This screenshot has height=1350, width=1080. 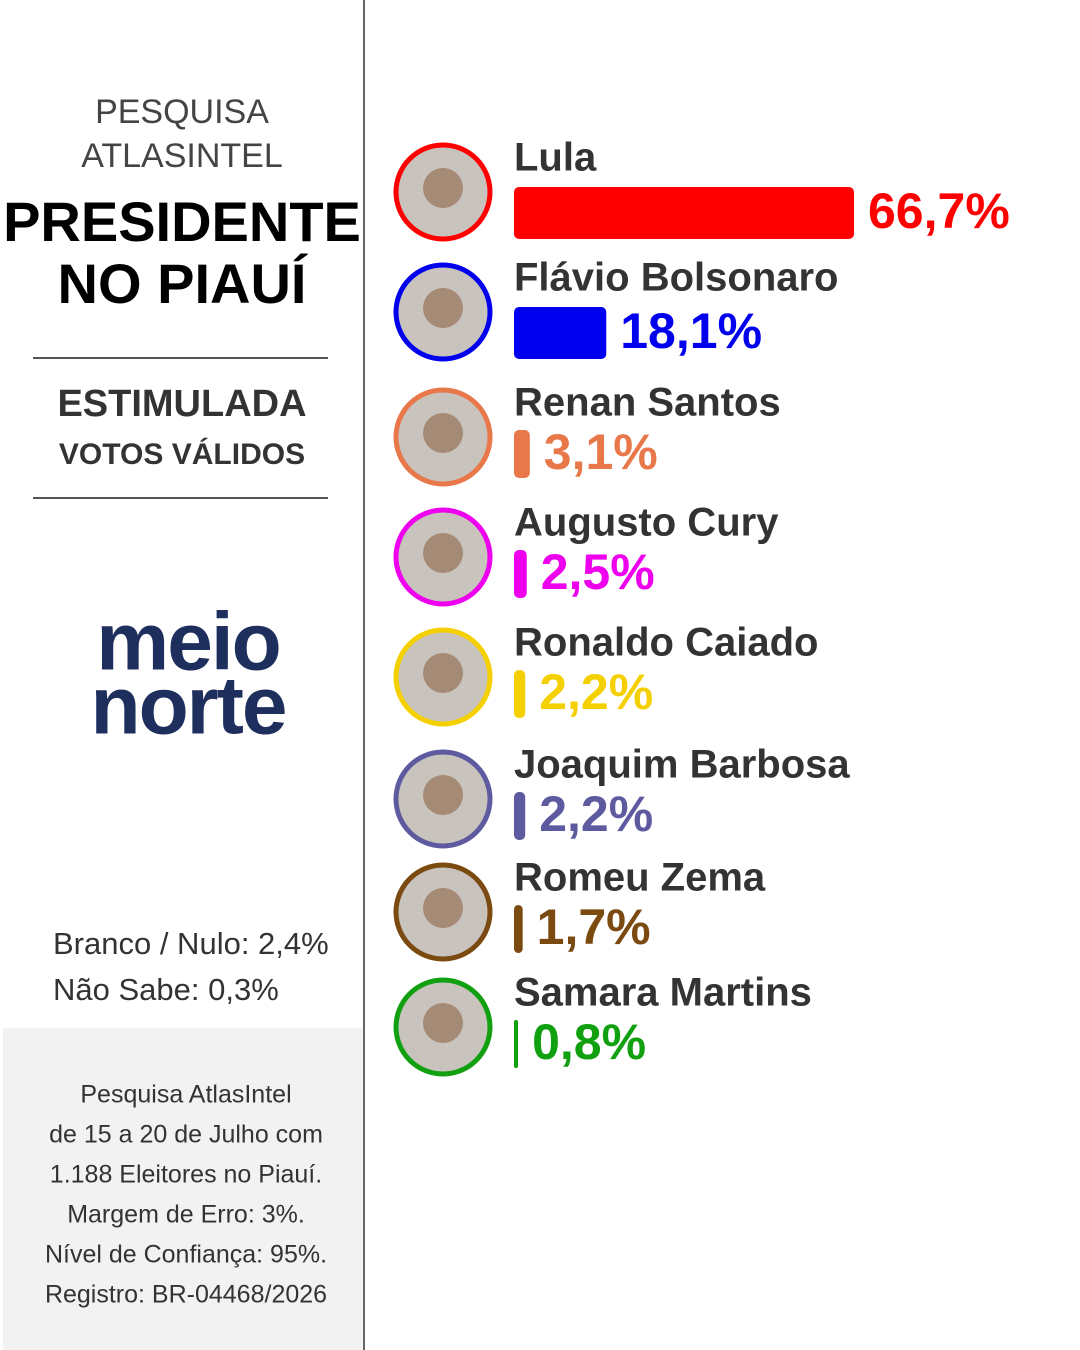 What do you see at coordinates (186, 1175) in the screenshot?
I see `note-line: 1.188 Eleitores no Piauí.` at bounding box center [186, 1175].